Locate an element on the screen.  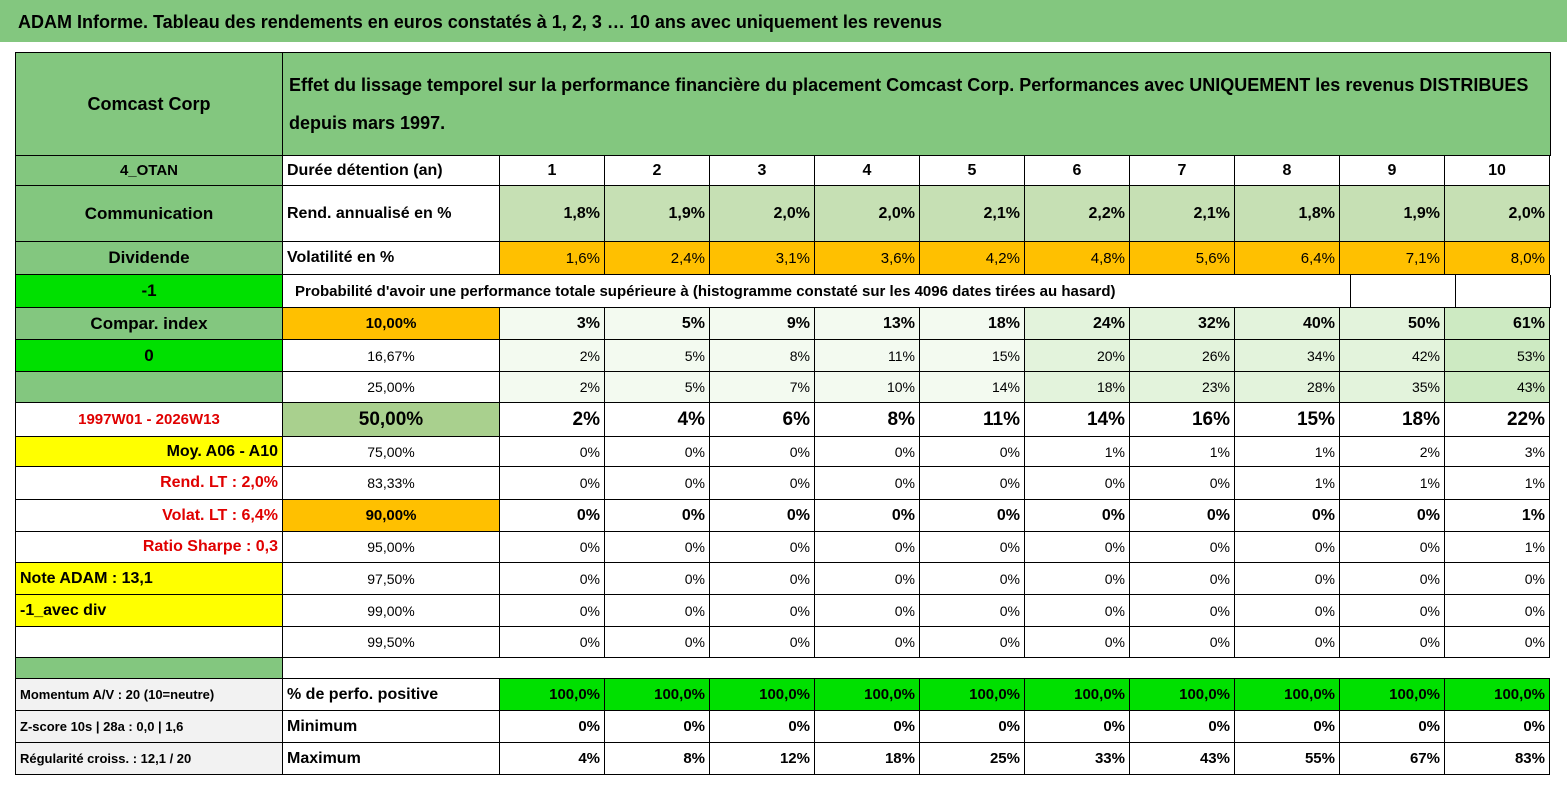
row-heading: 50,00% is located at coordinates (391, 420).